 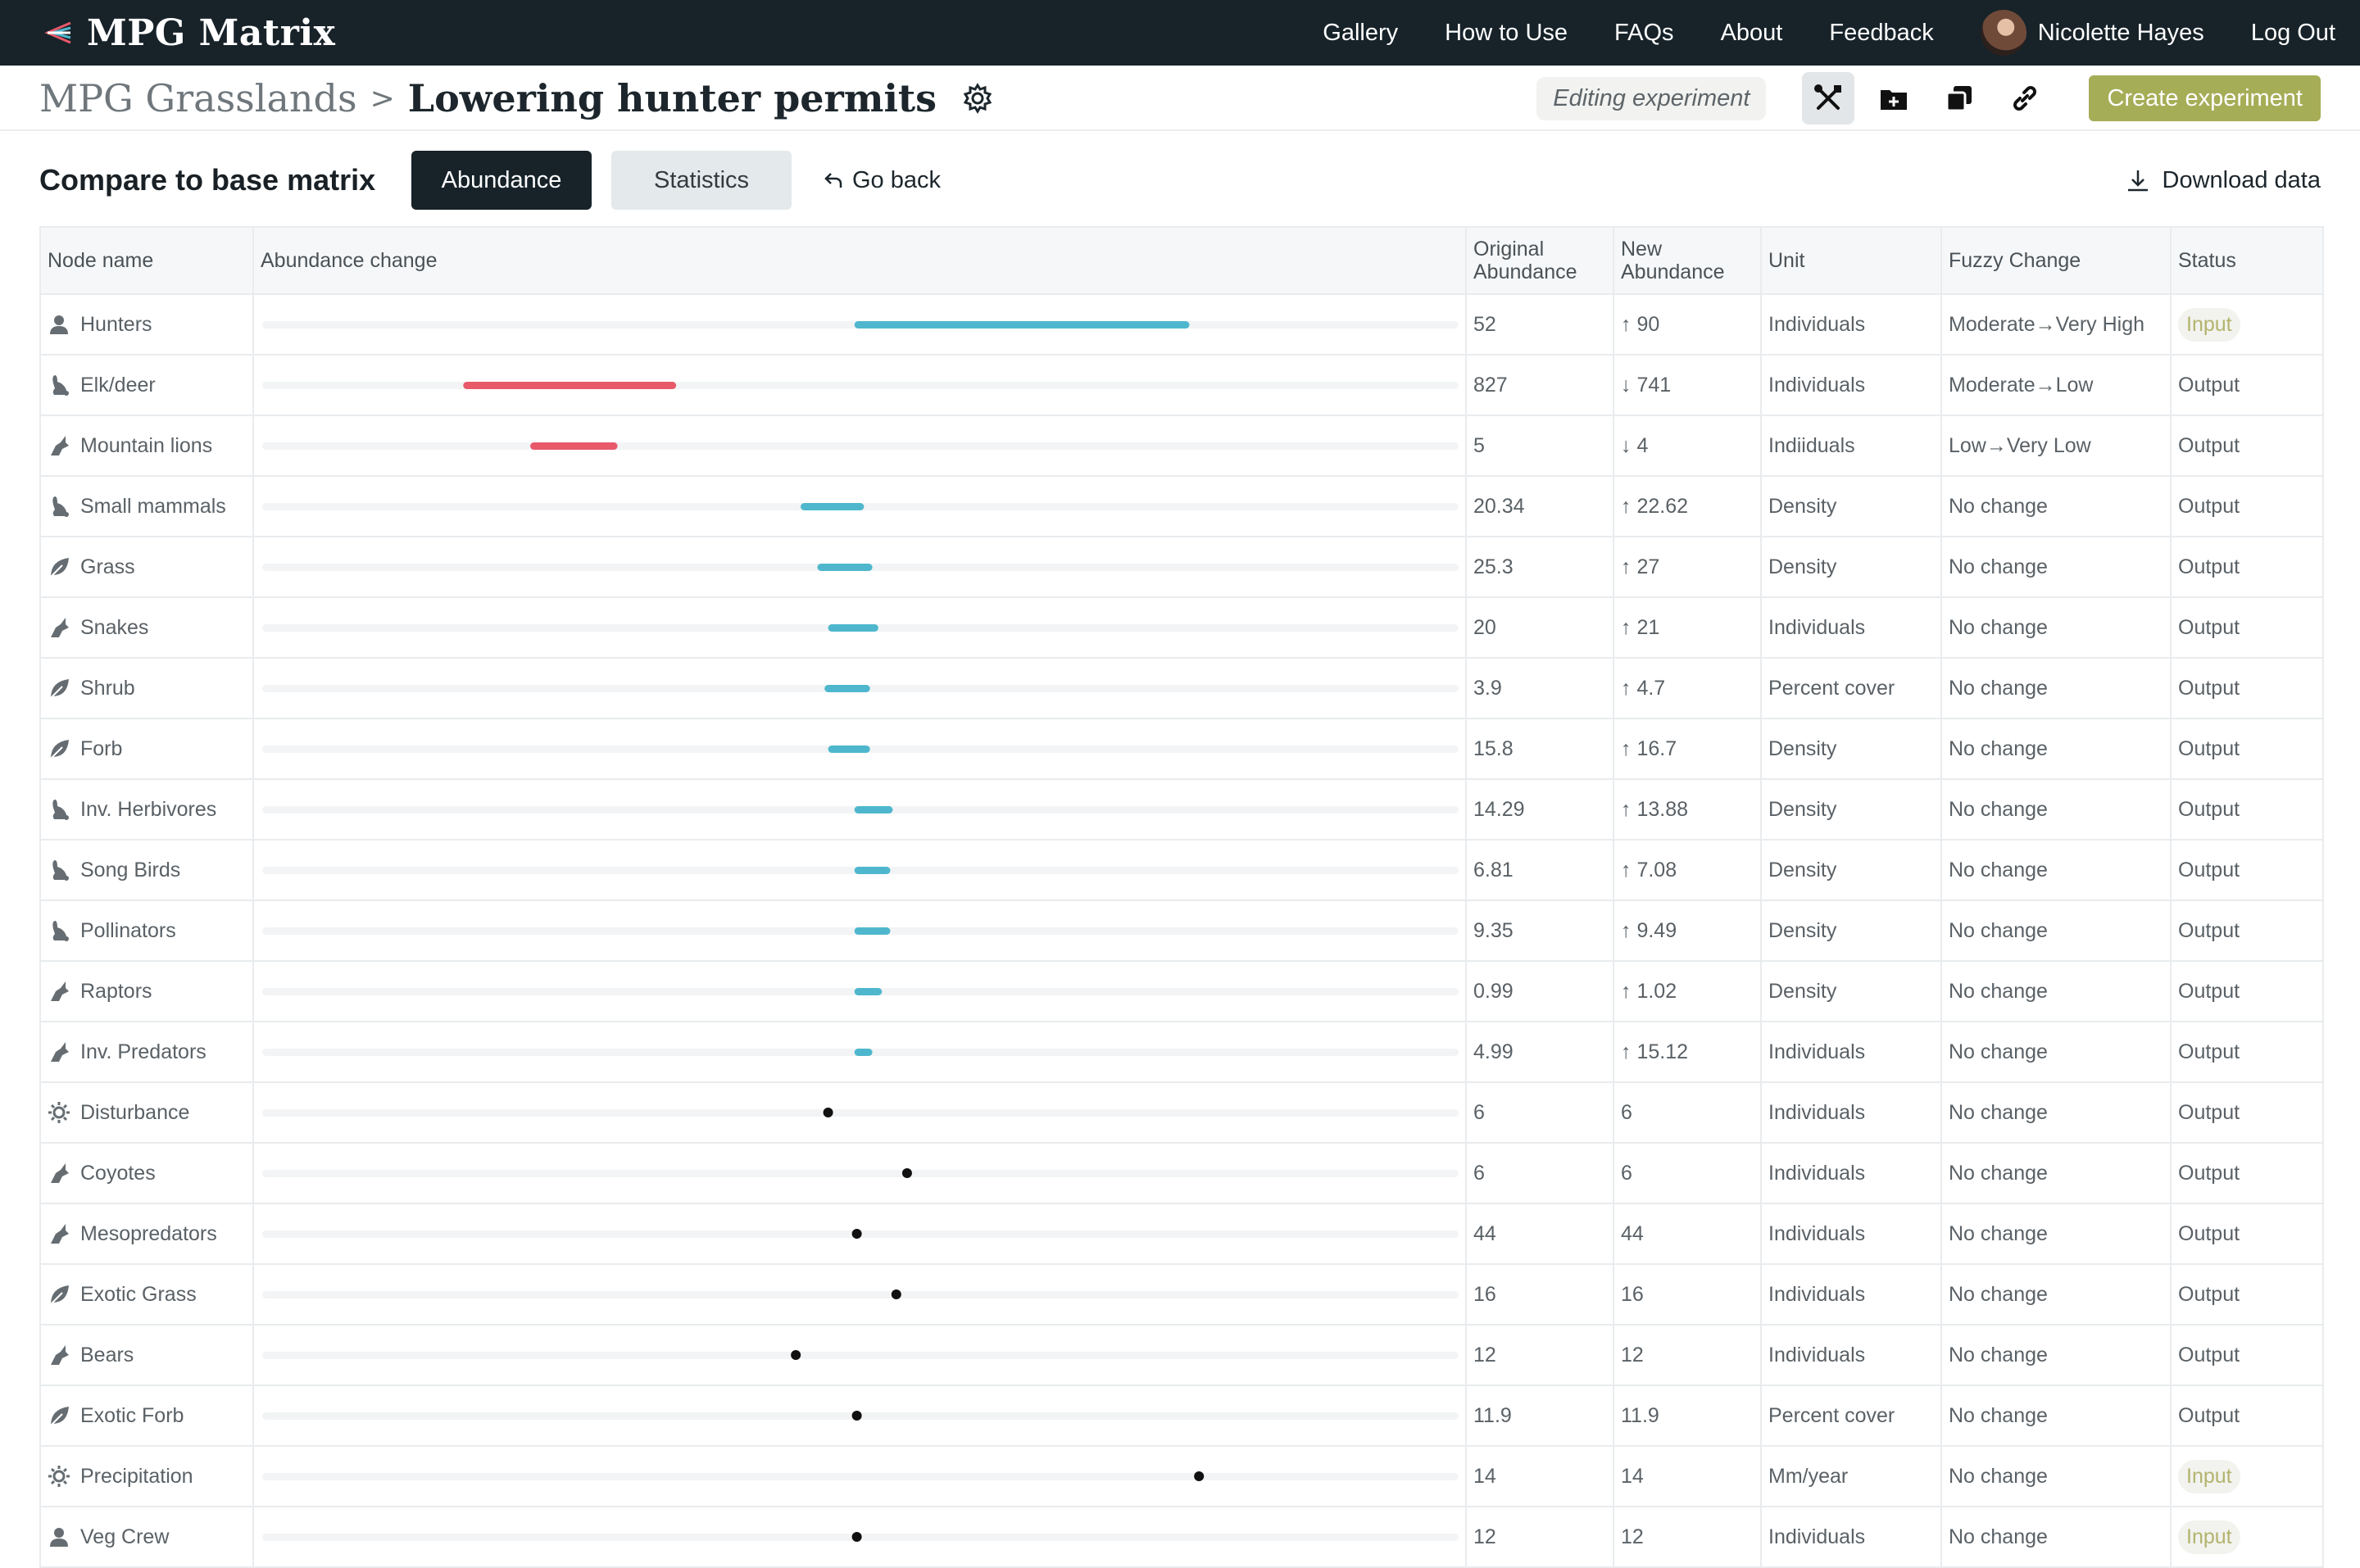 I want to click on gear-icon, so click(x=977, y=98).